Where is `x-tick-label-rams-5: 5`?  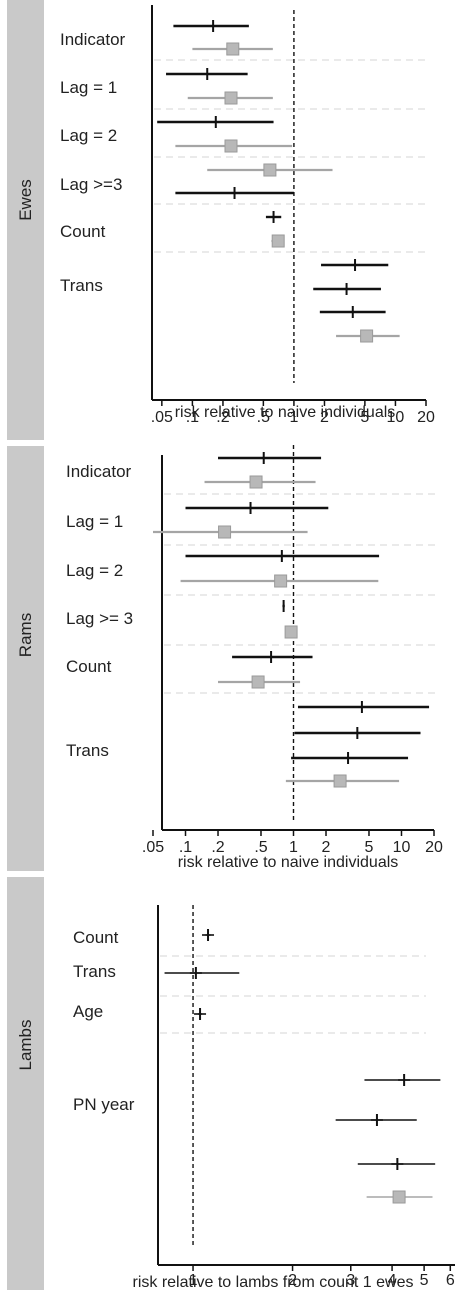 x-tick-label-rams-5: 5 is located at coordinates (369, 847).